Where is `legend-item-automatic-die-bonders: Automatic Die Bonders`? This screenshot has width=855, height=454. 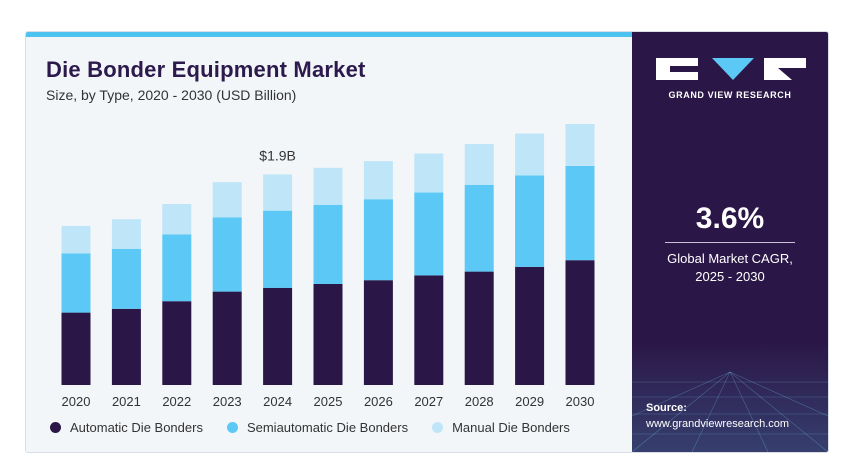 legend-item-automatic-die-bonders: Automatic Die Bonders is located at coordinates (126, 427).